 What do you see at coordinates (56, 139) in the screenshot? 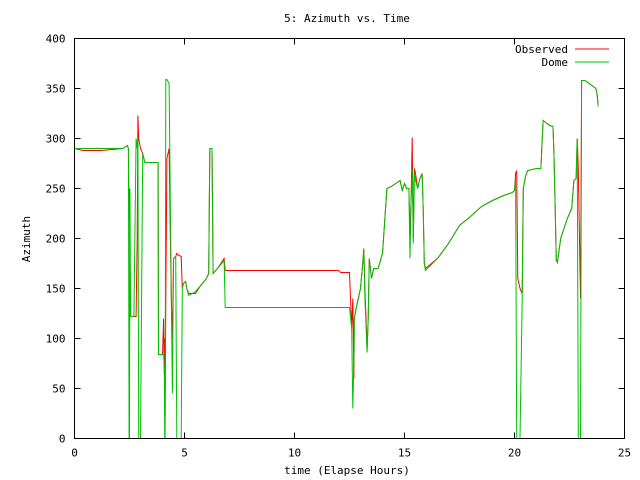
I see `y-tick-label: 300` at bounding box center [56, 139].